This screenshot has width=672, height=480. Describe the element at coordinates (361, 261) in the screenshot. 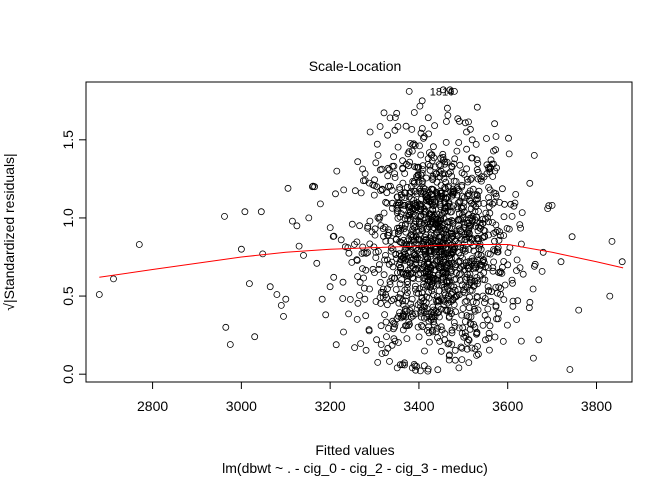

I see `smooth-line` at that location.